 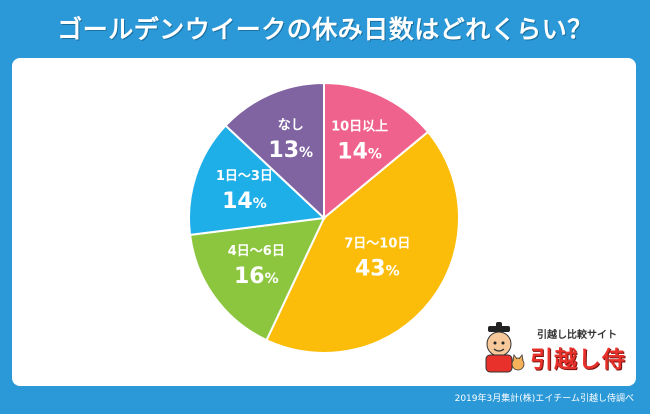 What do you see at coordinates (291, 125) in the screenshot?
I see `slice-label-4: なし` at bounding box center [291, 125].